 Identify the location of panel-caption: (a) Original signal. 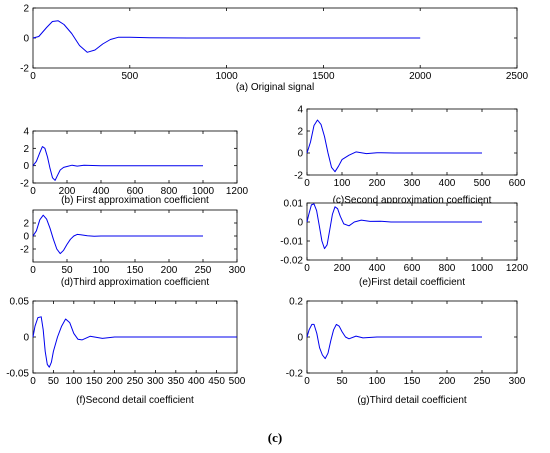
(275, 87).